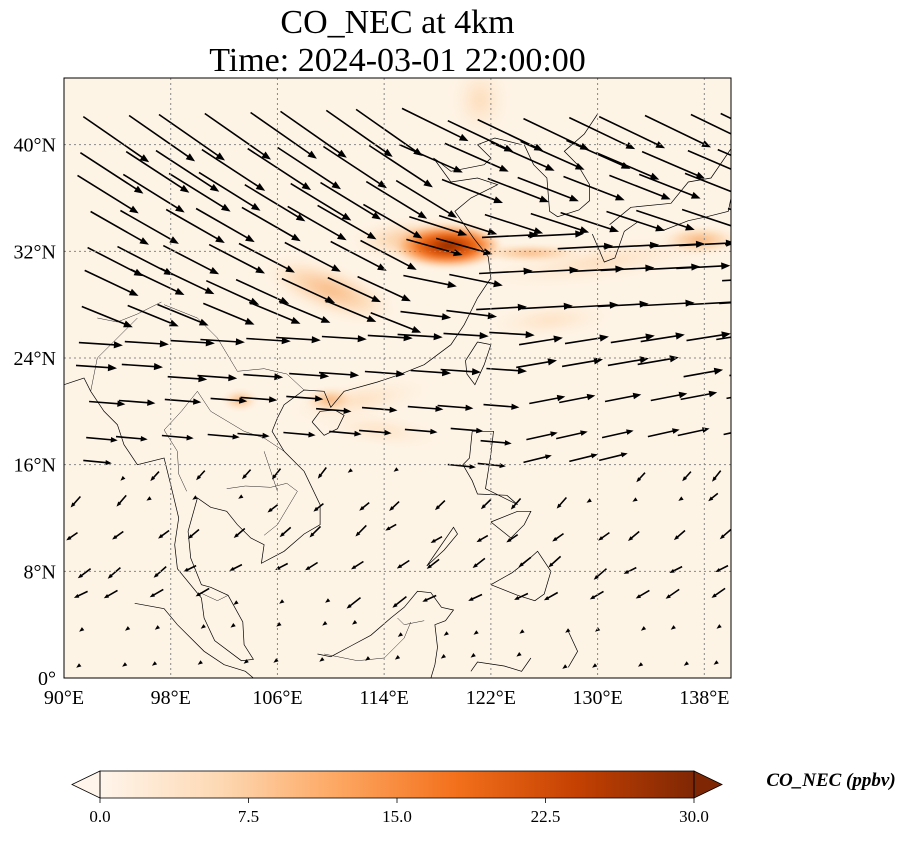 The height and width of the screenshot is (841, 920). I want to click on colorbar-tick-label: 7.5, so click(248, 816).